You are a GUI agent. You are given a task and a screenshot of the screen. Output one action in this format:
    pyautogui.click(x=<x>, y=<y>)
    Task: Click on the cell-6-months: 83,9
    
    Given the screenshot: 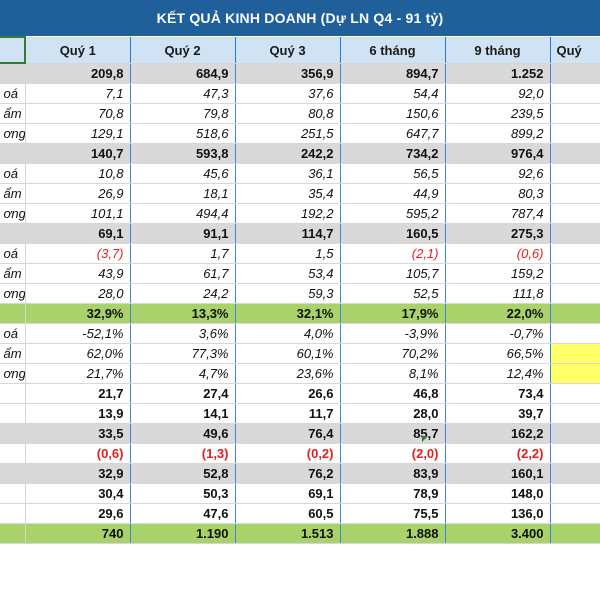 What is the action you would take?
    pyautogui.click(x=392, y=473)
    